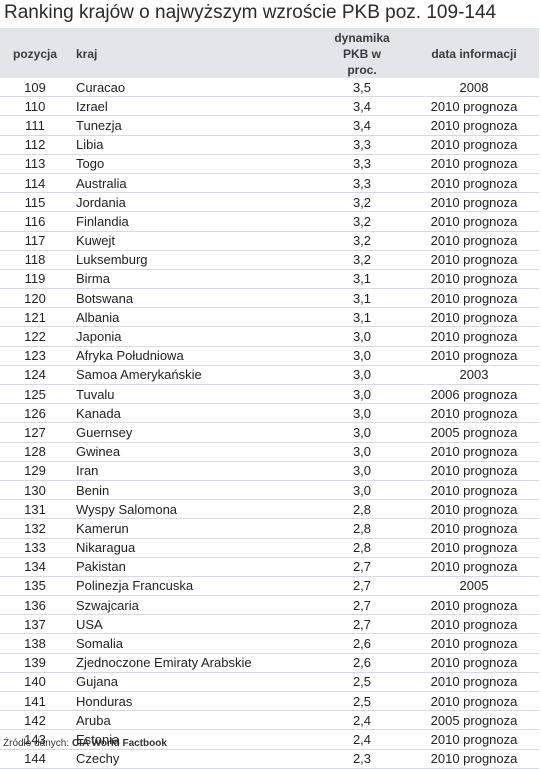 This screenshot has height=769, width=541. I want to click on cell-pozycja: 137, so click(35, 624).